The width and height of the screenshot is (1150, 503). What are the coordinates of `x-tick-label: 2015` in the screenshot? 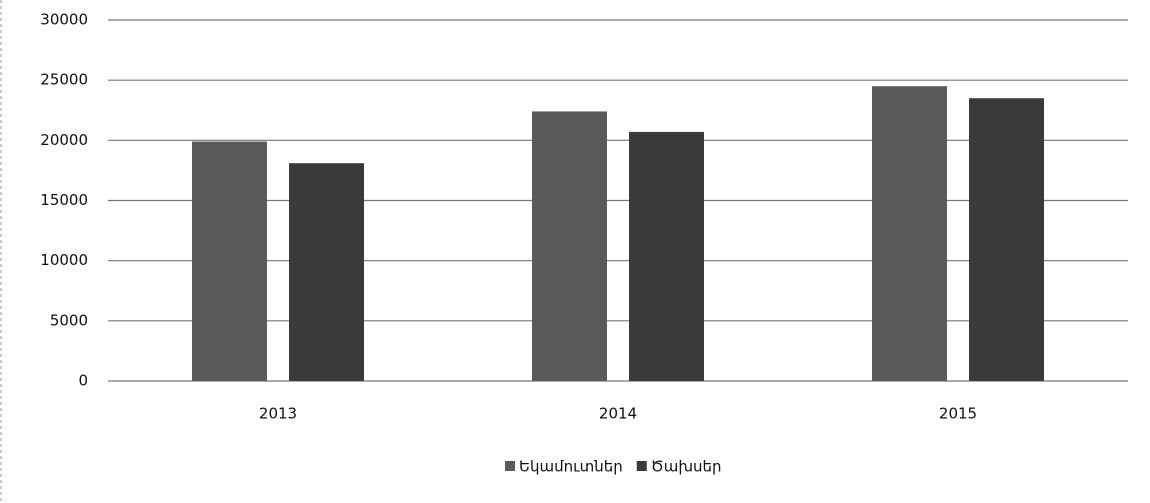 It's located at (958, 414).